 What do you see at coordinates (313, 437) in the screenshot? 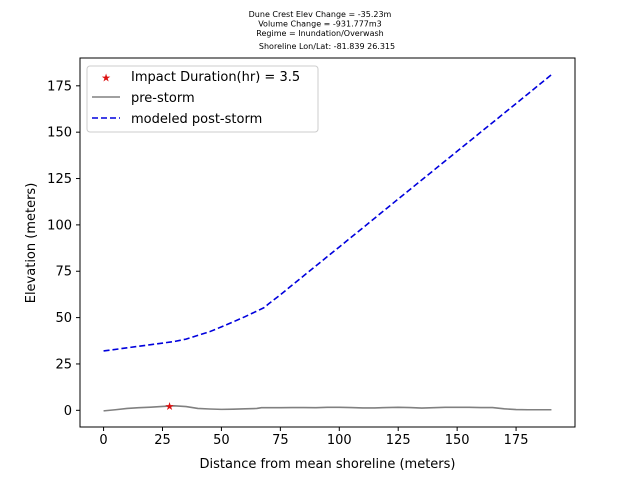
I see `x-axis: 0 25 50 75 100 125 150 175` at bounding box center [313, 437].